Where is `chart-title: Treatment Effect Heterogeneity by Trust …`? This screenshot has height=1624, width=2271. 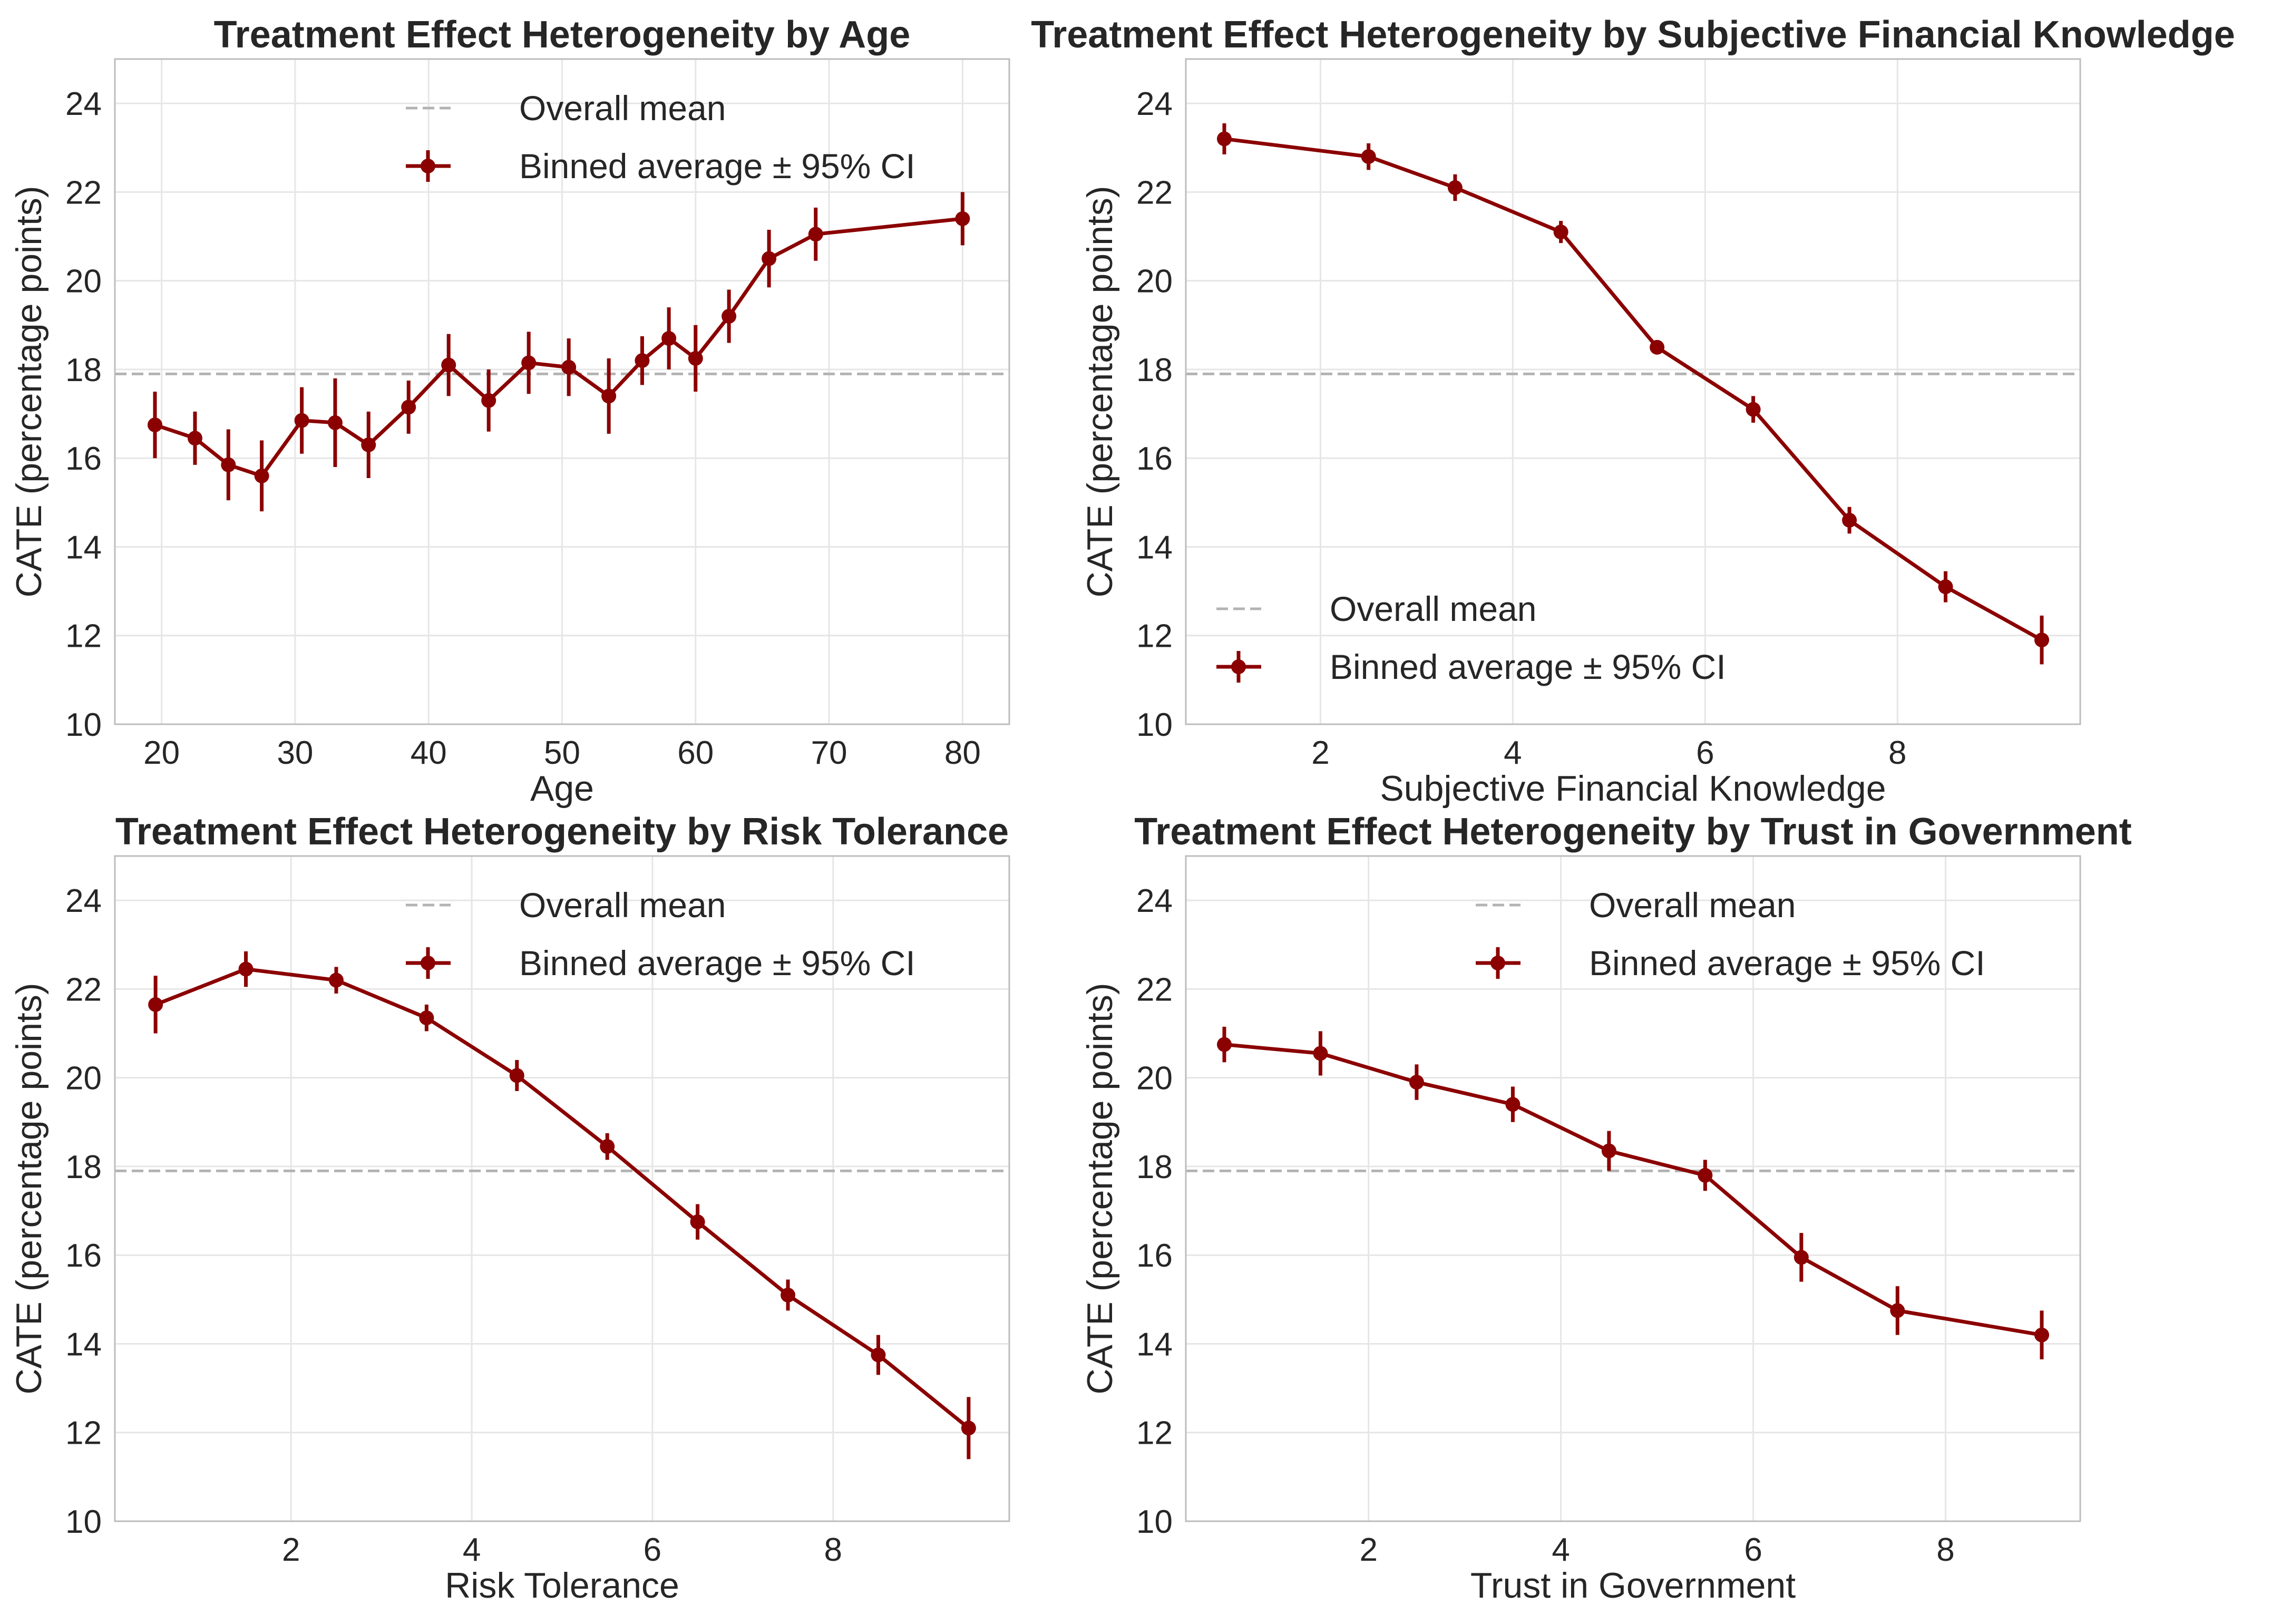
chart-title: Treatment Effect Heterogeneity by Trust … is located at coordinates (1632, 832).